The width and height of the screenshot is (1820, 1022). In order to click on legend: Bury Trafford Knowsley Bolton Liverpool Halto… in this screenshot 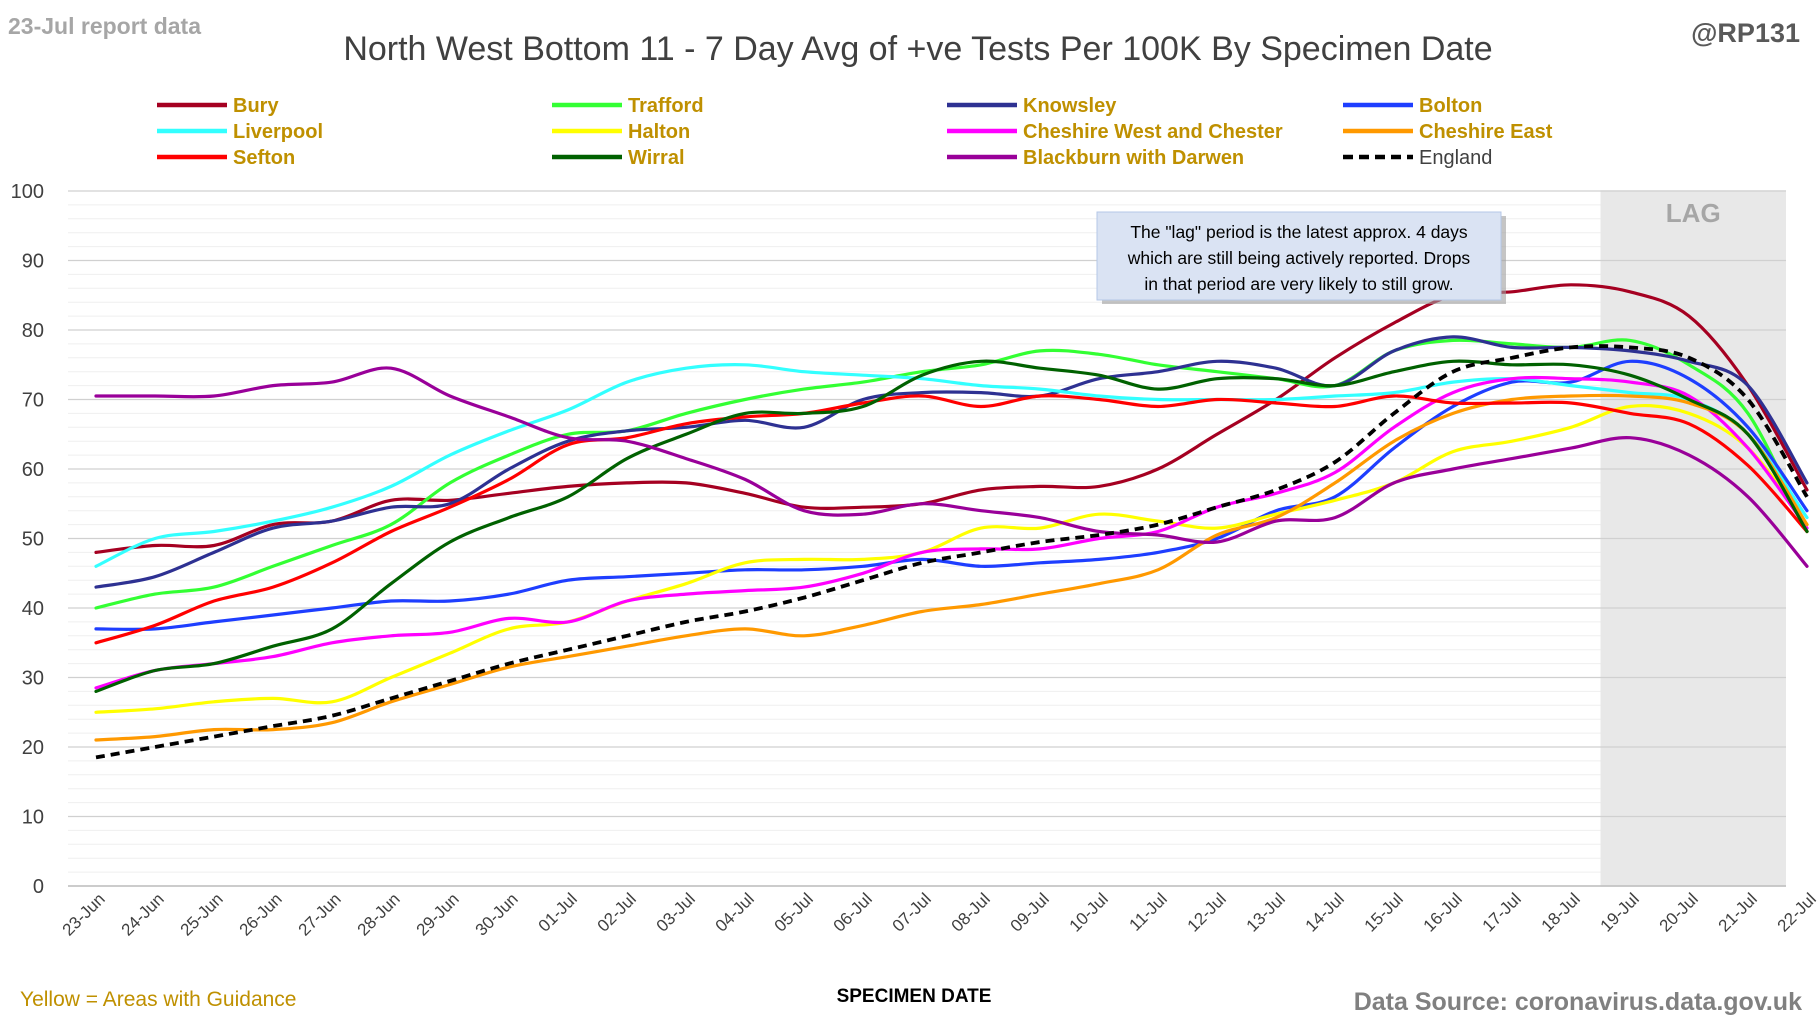, I will do `click(855, 132)`.